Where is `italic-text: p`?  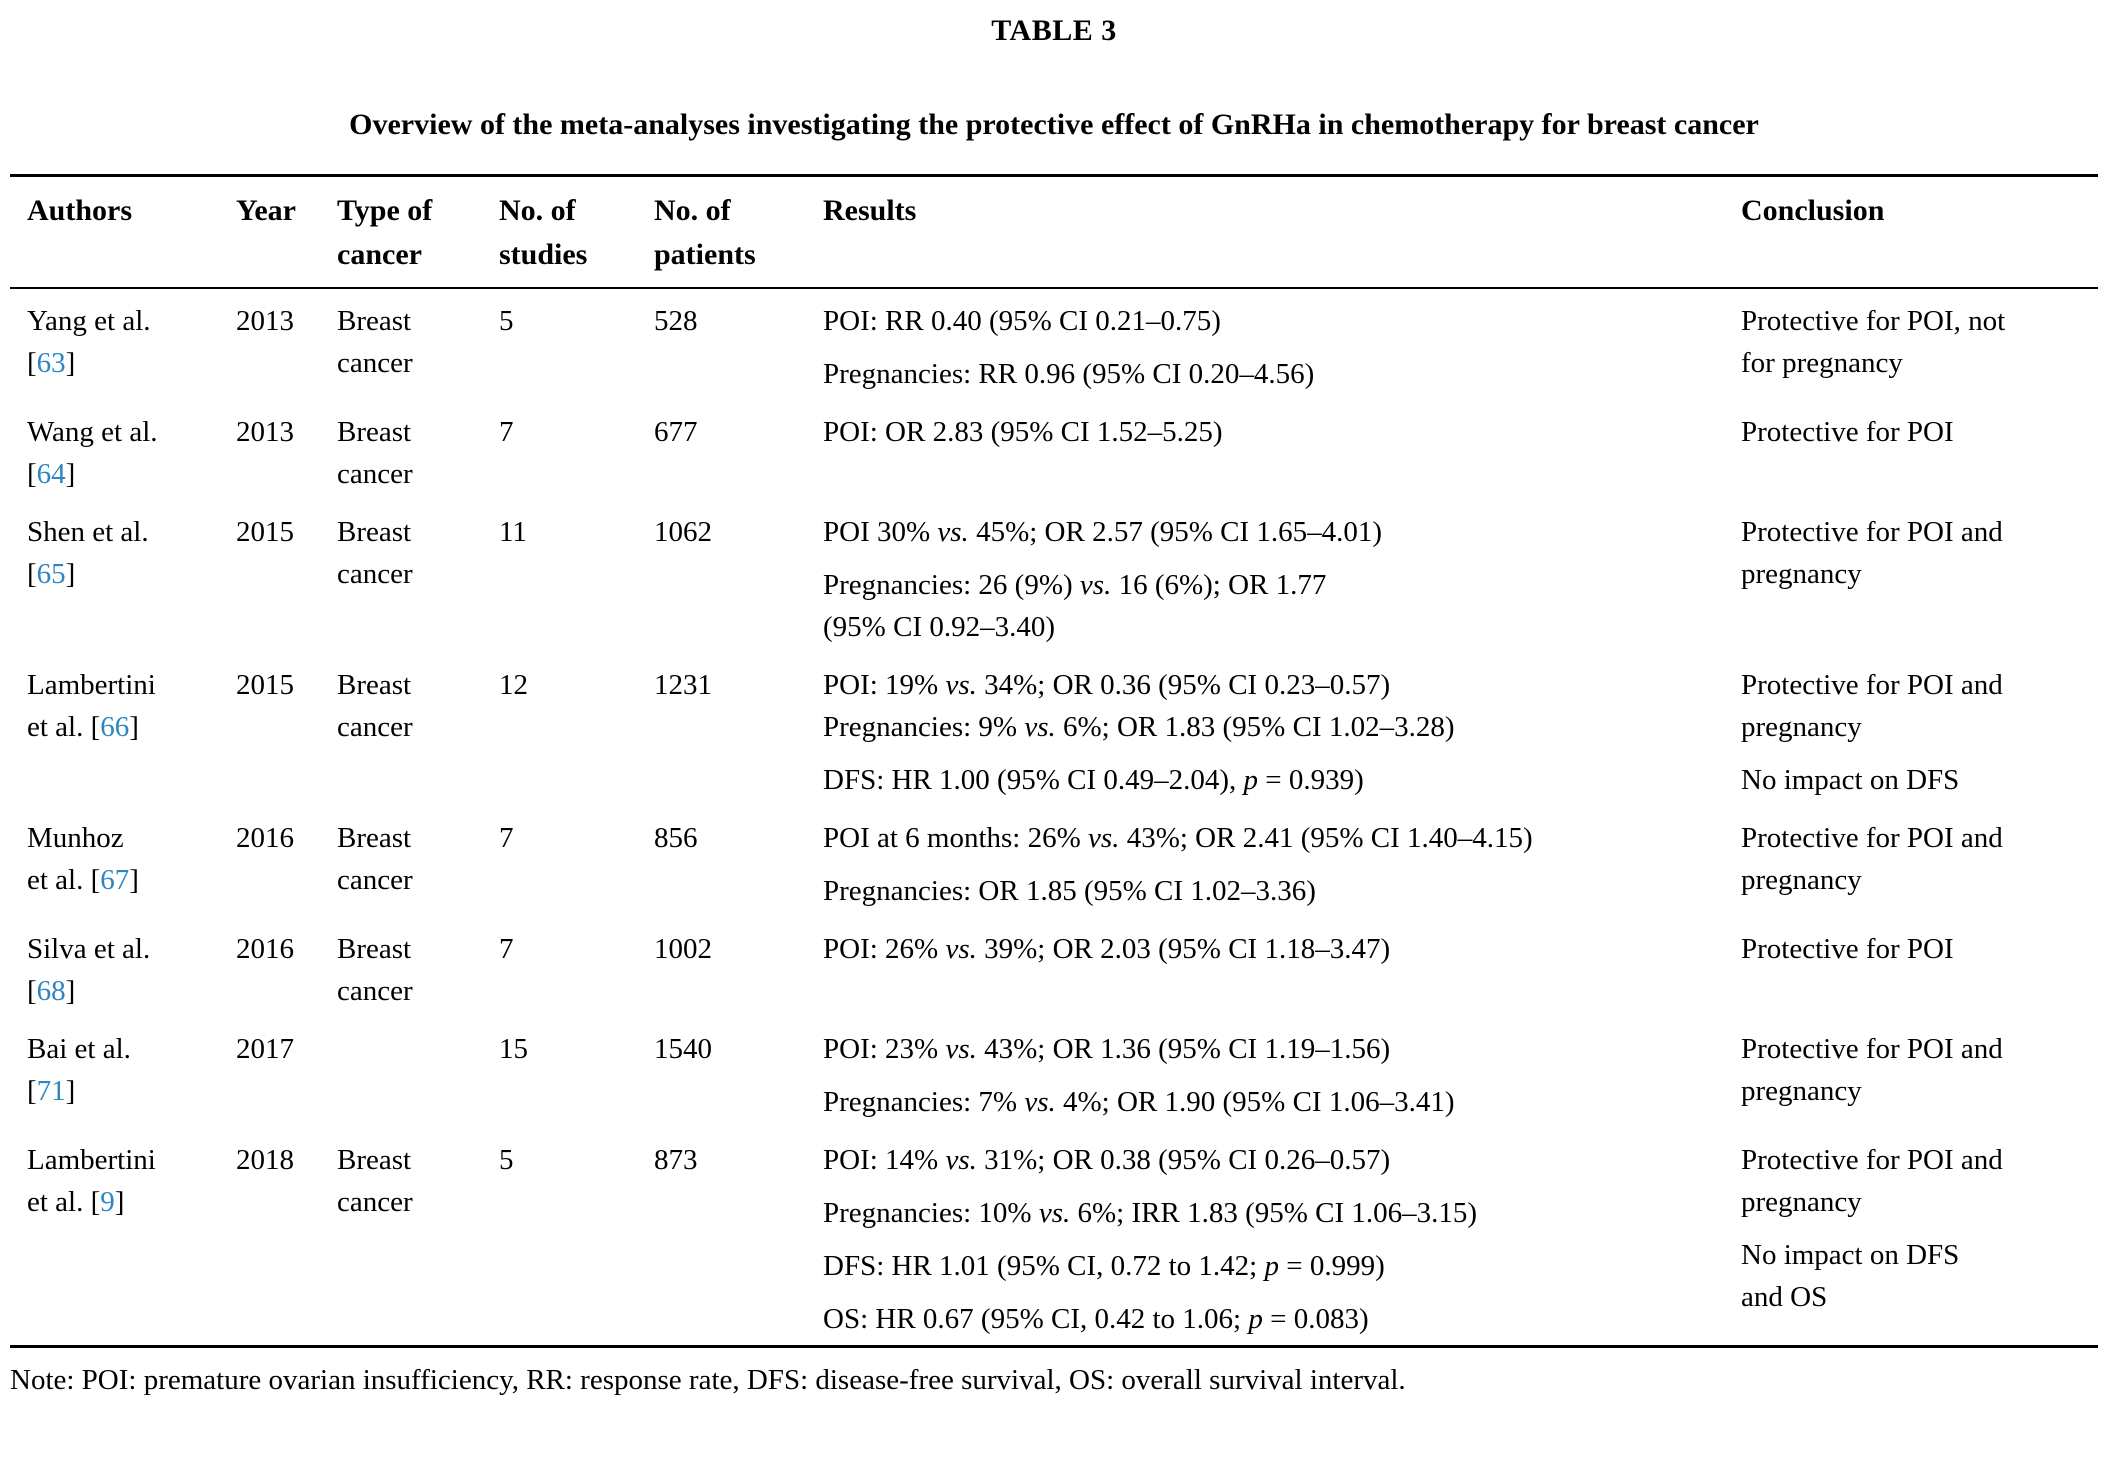 italic-text: p is located at coordinates (1271, 1266).